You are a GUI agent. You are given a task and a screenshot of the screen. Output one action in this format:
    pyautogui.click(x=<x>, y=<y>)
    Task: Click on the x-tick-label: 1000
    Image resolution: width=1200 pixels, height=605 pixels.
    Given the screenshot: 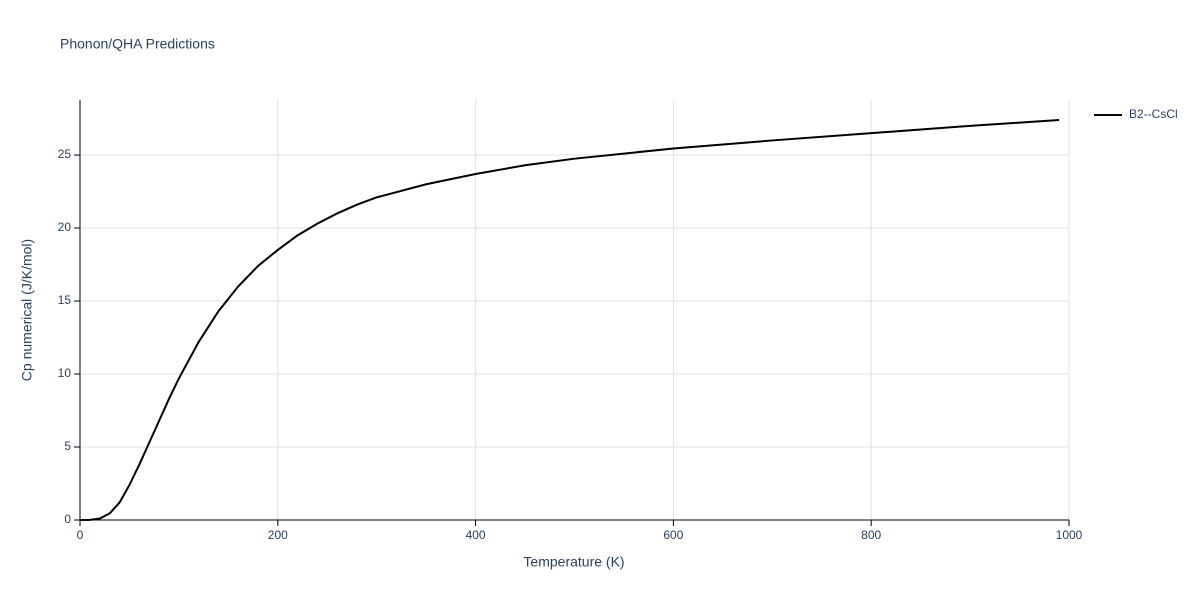 What is the action you would take?
    pyautogui.click(x=1069, y=535)
    